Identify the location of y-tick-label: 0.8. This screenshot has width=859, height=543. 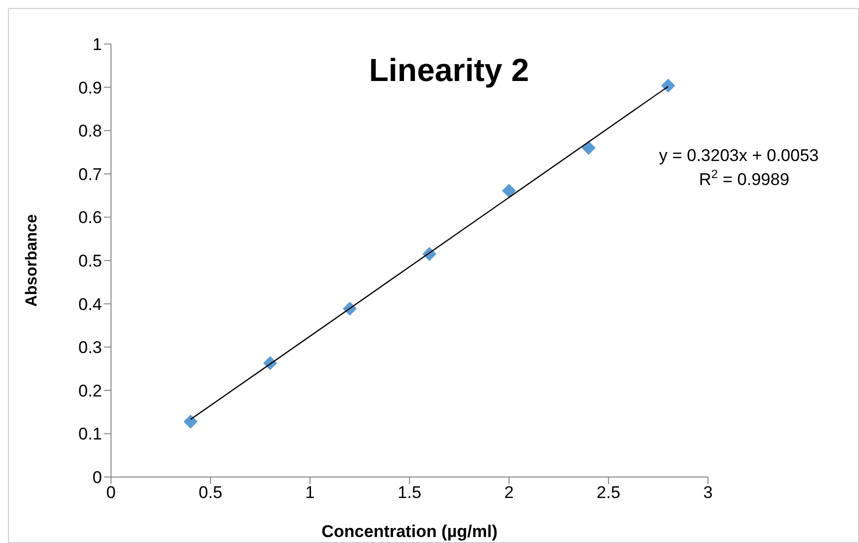
(90, 131).